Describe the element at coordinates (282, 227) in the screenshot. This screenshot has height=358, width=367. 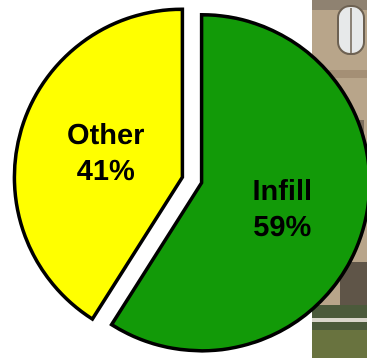
I see `slice-value-infill: 59%` at that location.